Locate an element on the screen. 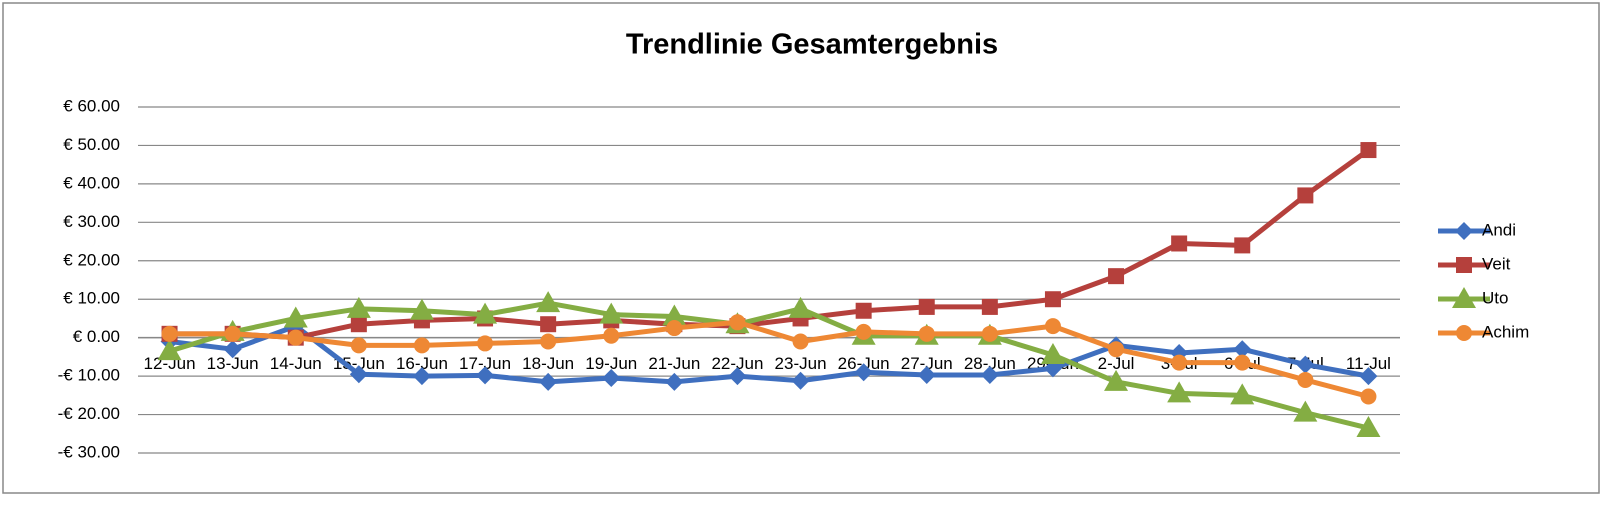  x-tick-label: 21-Jun is located at coordinates (674, 363).